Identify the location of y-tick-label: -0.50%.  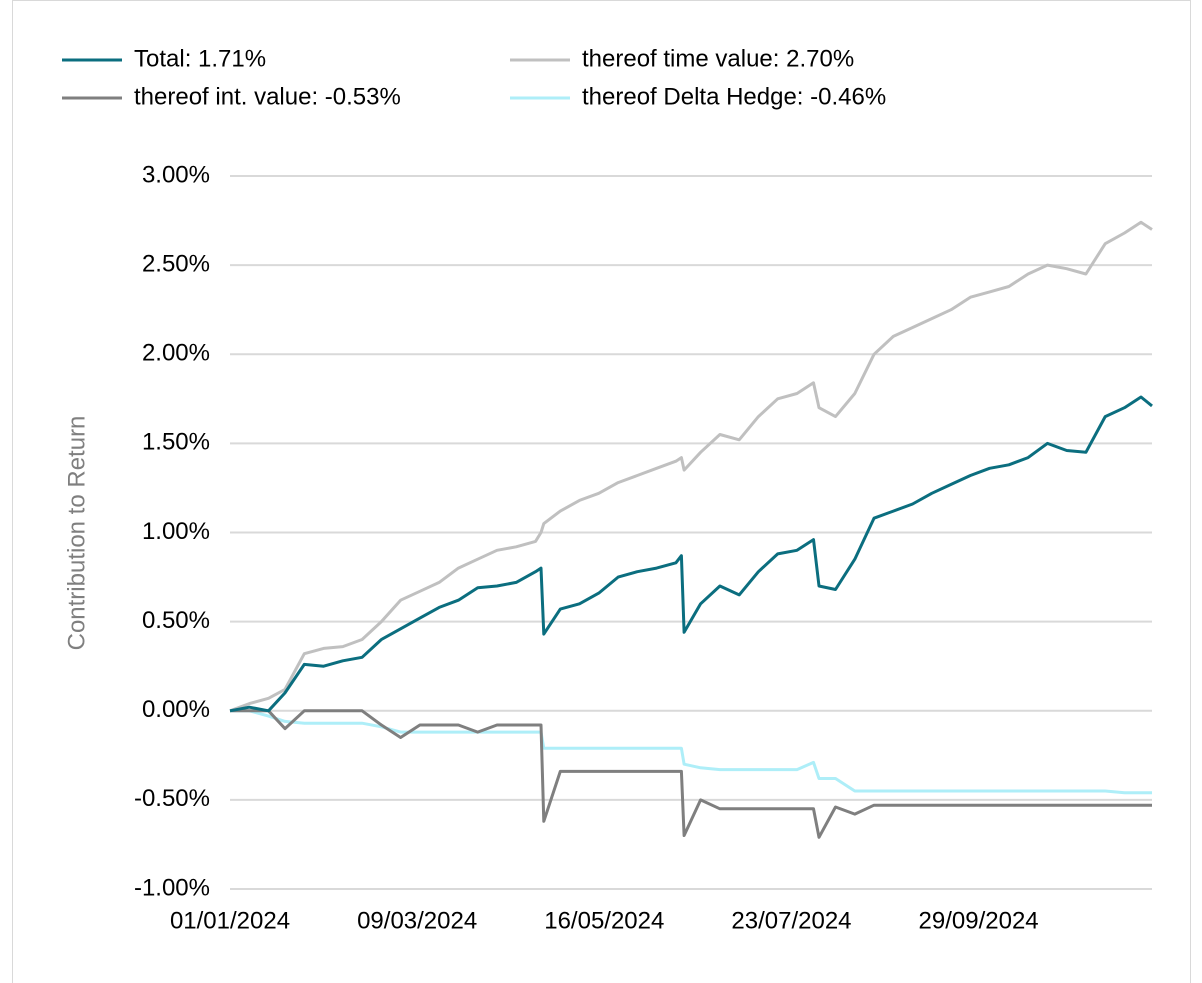
(172, 798).